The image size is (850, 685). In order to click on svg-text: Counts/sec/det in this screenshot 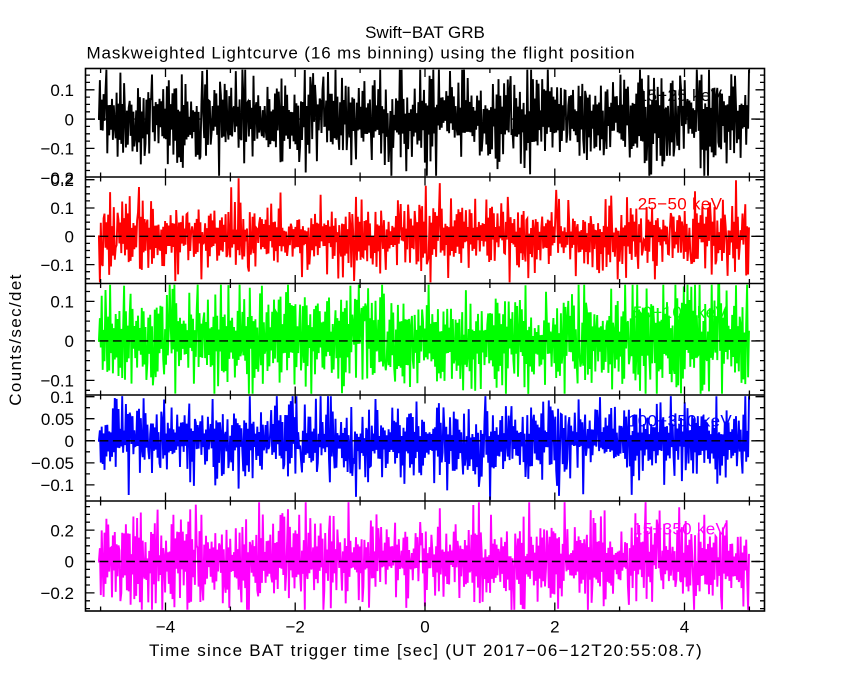, I will do `click(15, 339)`.